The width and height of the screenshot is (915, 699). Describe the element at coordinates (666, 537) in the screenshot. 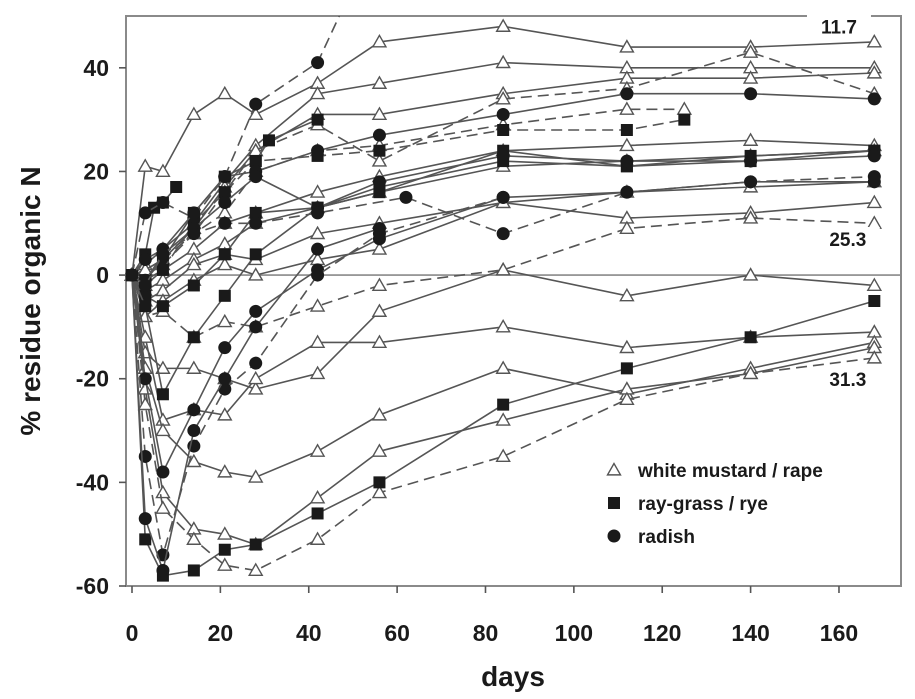

I see `legend-label: radish` at that location.